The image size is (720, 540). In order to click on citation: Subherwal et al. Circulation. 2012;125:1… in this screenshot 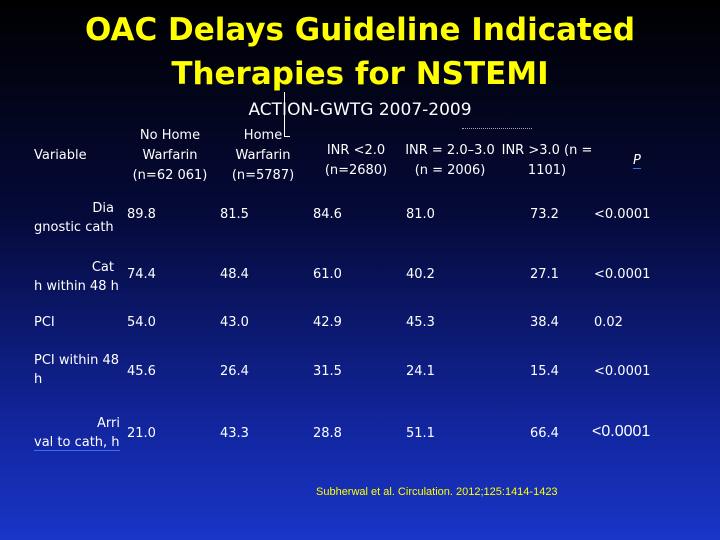, I will do `click(437, 492)`.